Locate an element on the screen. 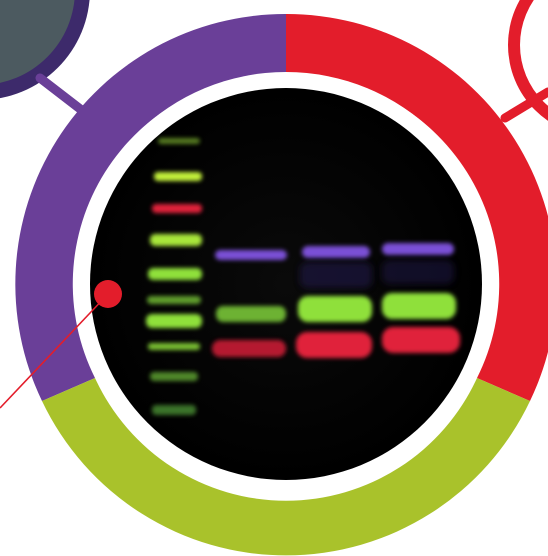 This screenshot has height=556, width=548. partial-circle-top-right is located at coordinates (528, 60).